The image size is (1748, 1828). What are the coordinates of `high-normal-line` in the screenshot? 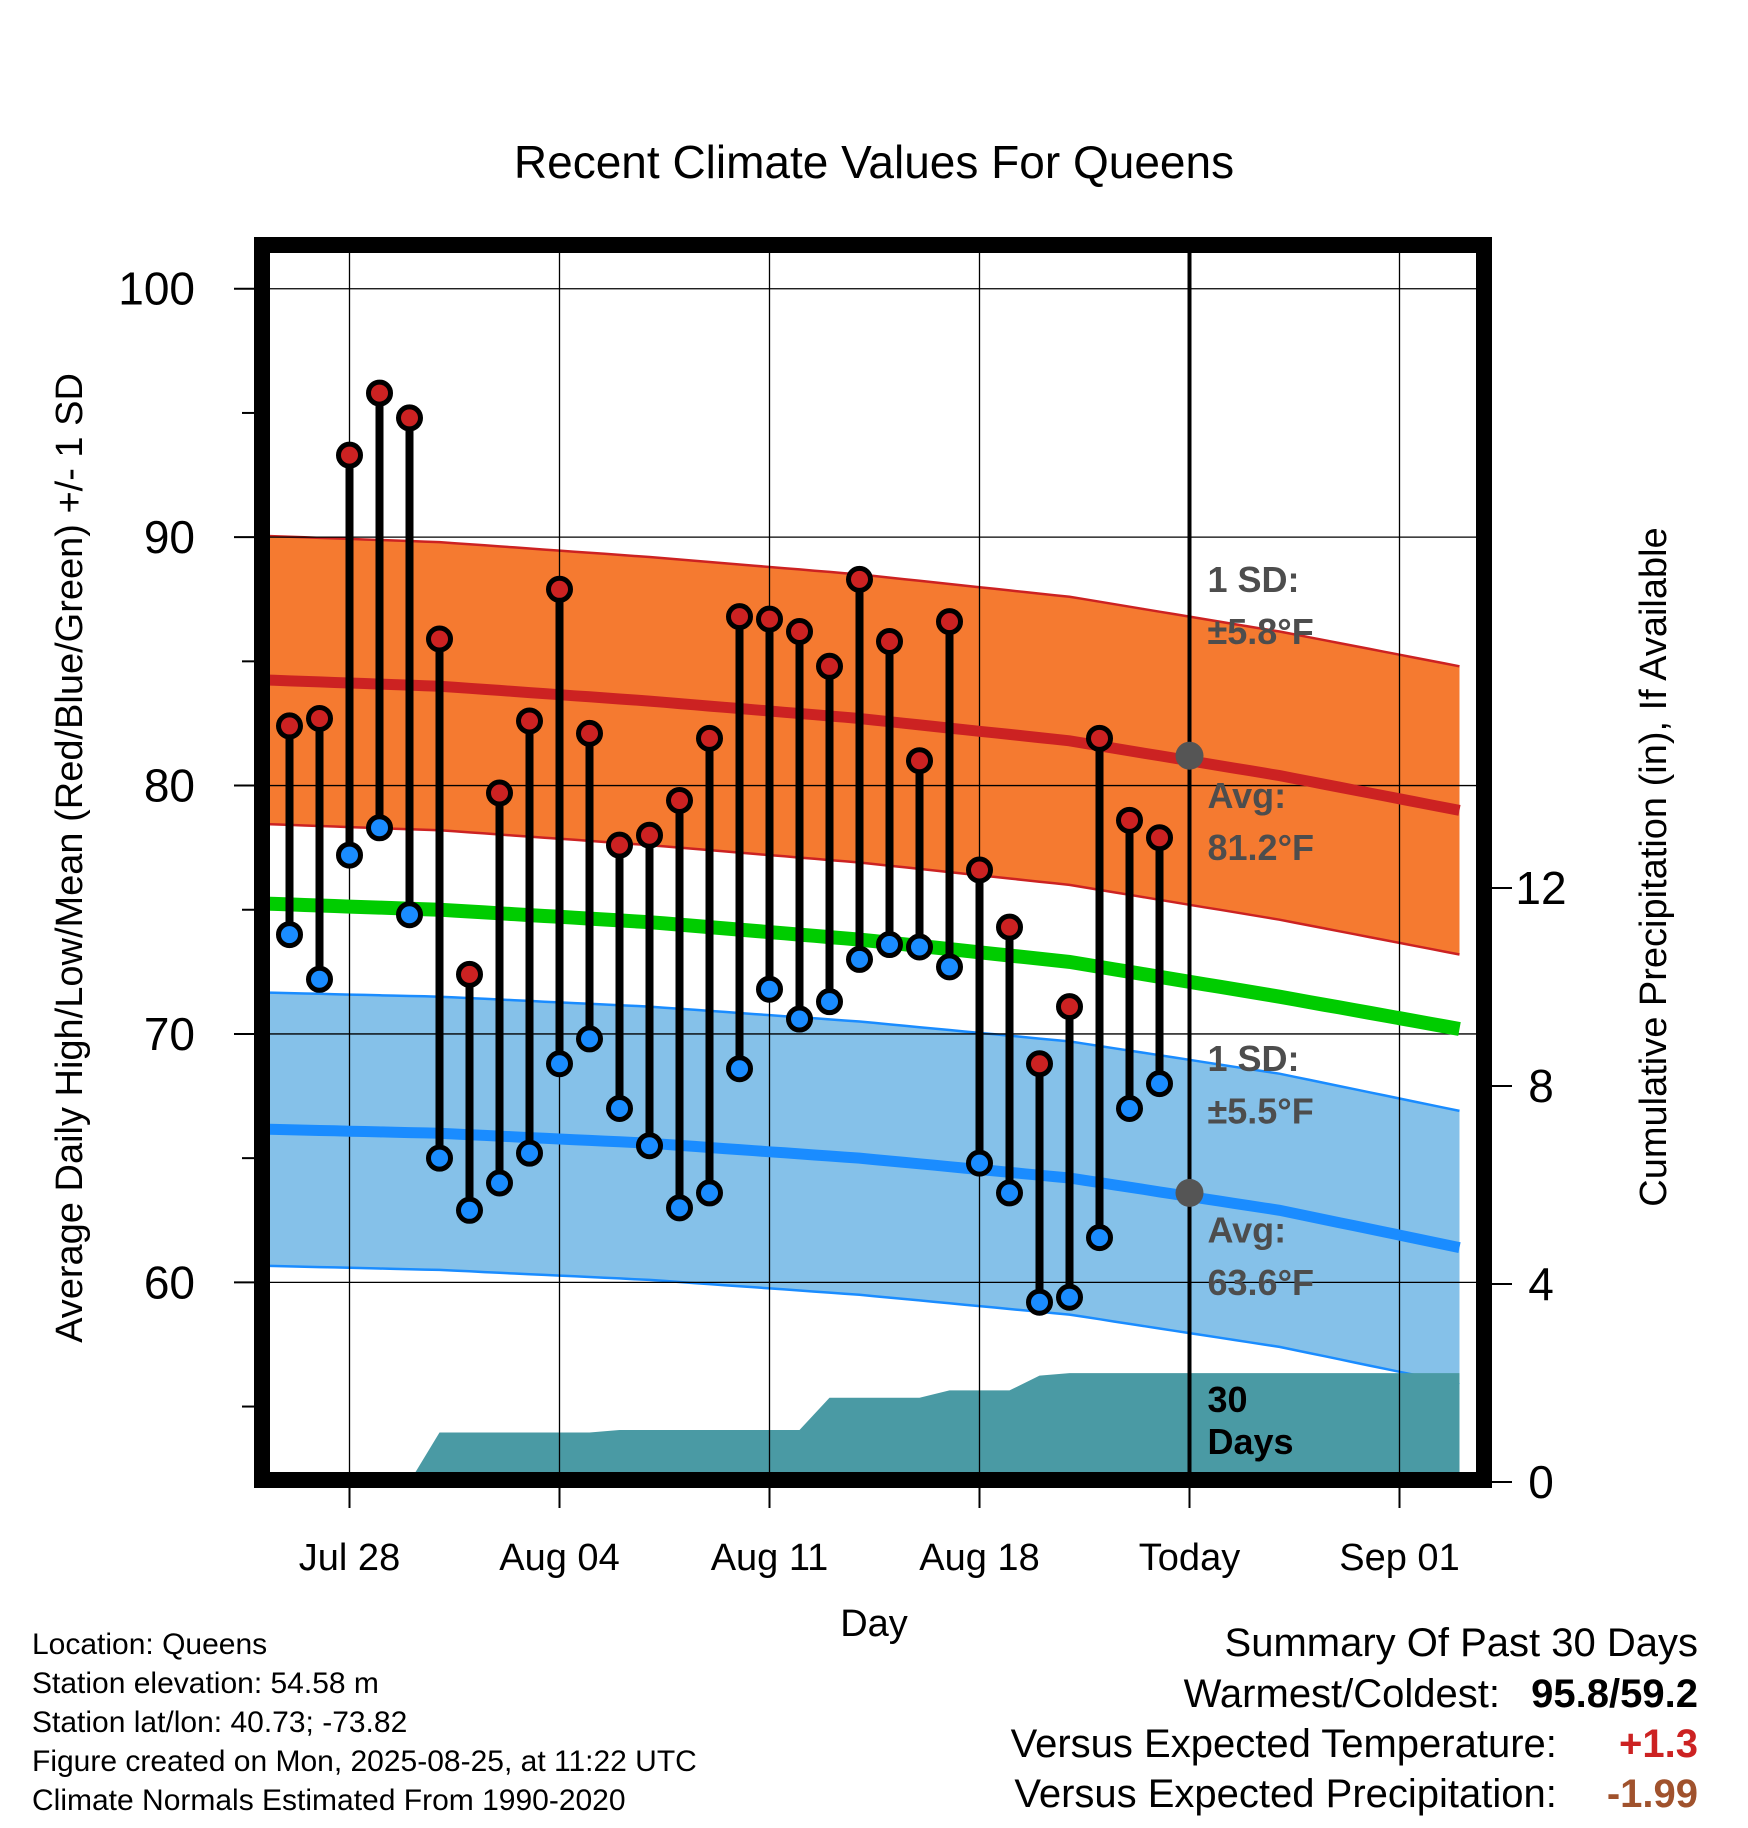 It's located at (861, 745).